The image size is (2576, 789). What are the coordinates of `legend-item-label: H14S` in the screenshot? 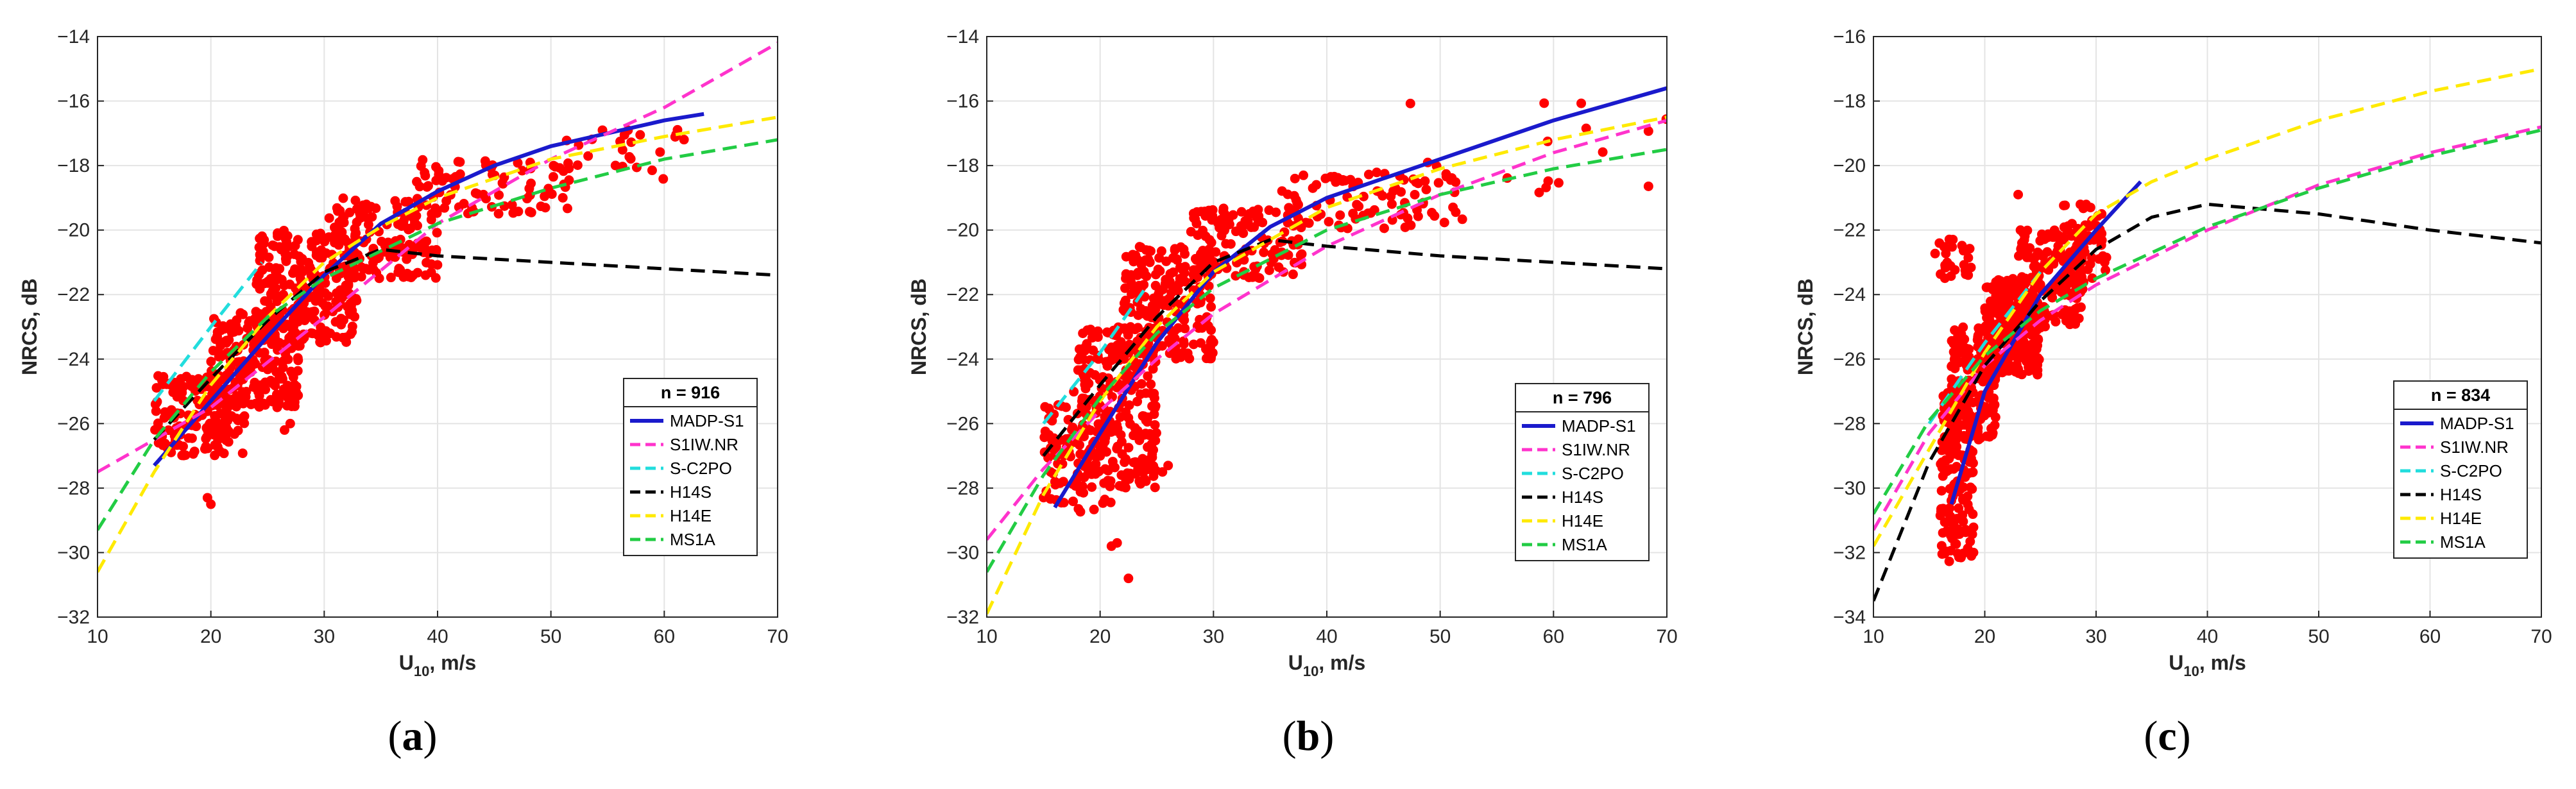 It's located at (691, 492).